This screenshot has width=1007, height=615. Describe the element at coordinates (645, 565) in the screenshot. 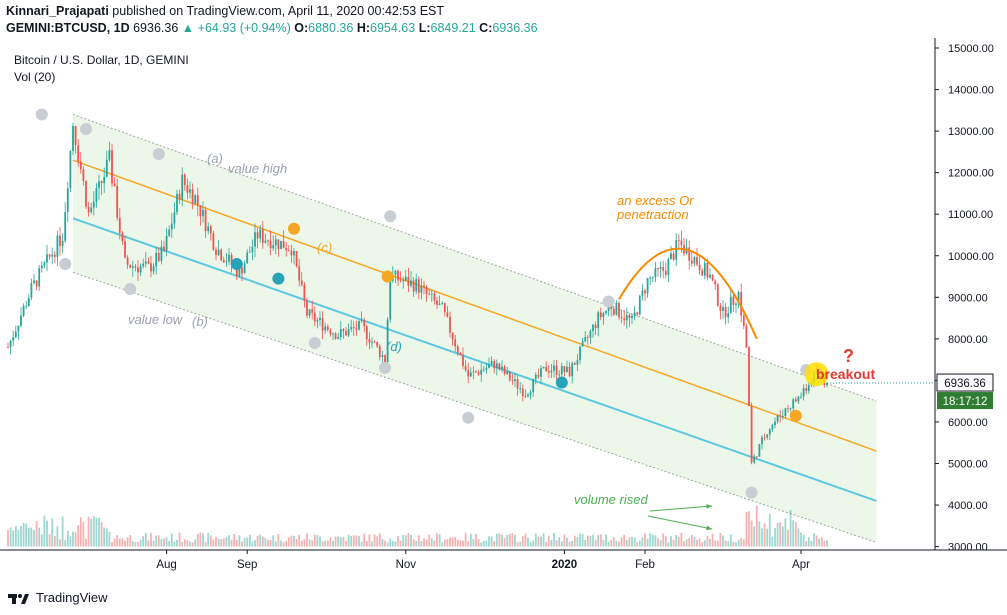

I see `x-tick-label: Feb` at that location.